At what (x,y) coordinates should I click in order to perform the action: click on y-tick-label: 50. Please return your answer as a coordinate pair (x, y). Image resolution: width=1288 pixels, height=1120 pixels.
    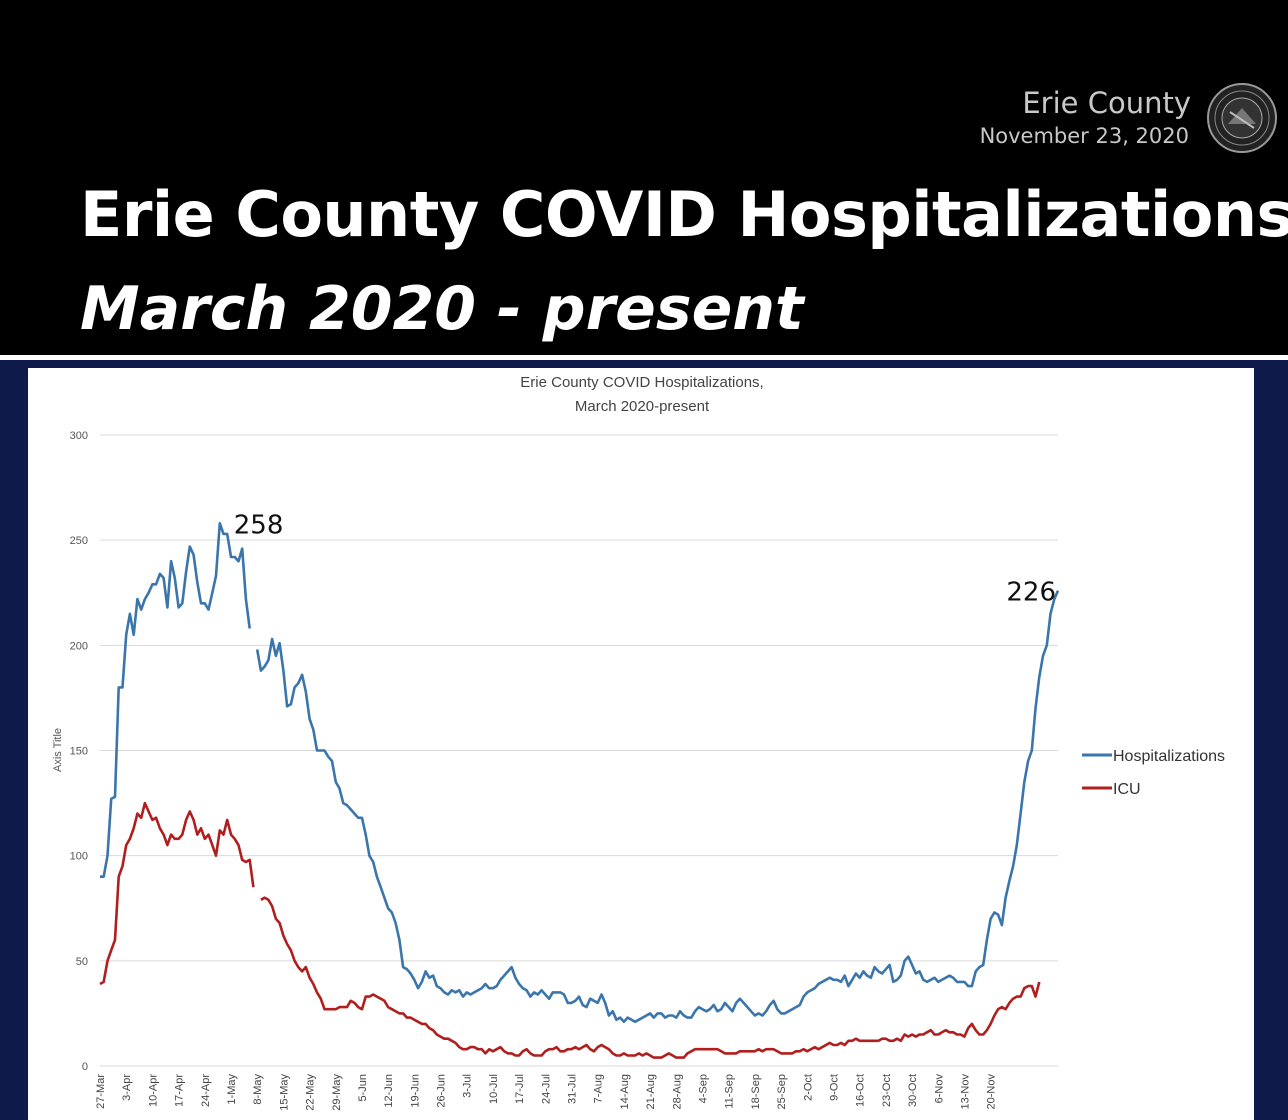
    Looking at the image, I should click on (82, 962).